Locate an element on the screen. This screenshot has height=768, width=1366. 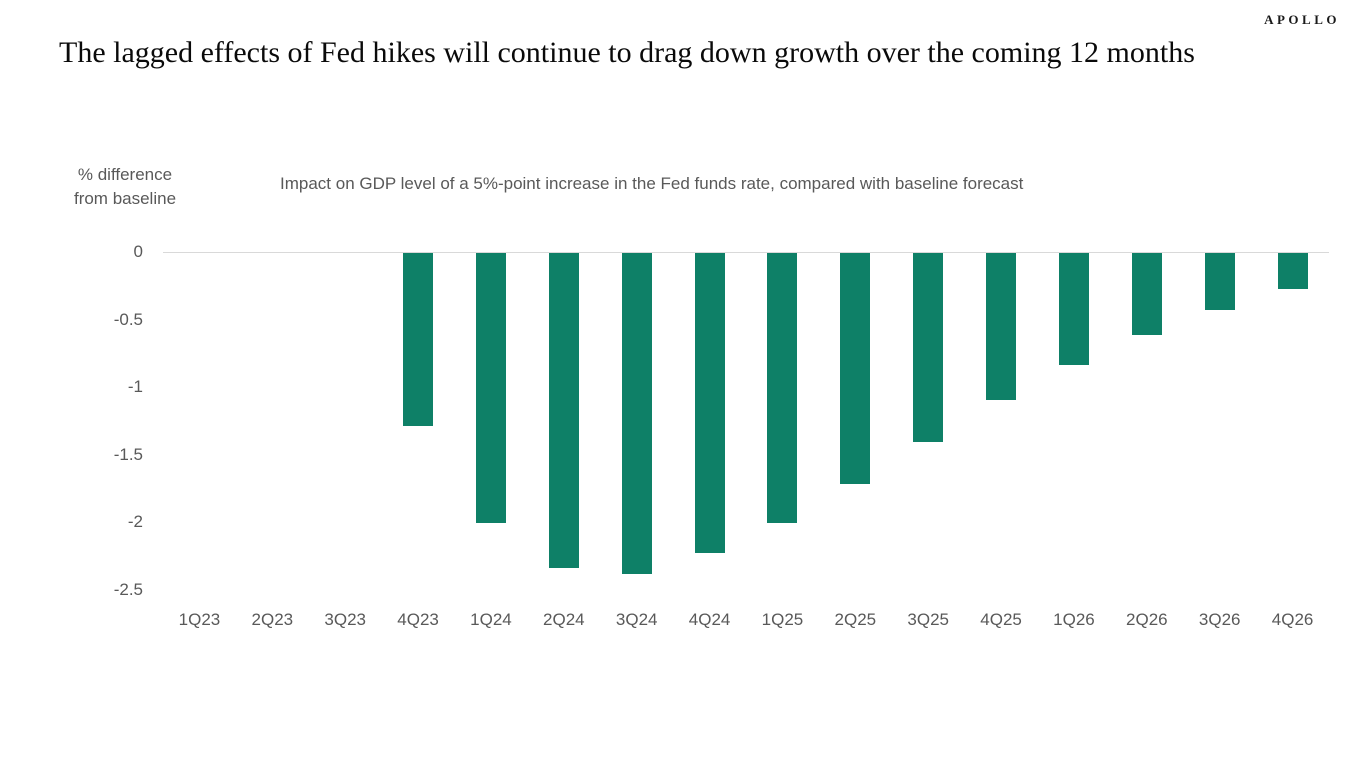
x-tick-label-4Q25: 4Q25 is located at coordinates (1001, 619).